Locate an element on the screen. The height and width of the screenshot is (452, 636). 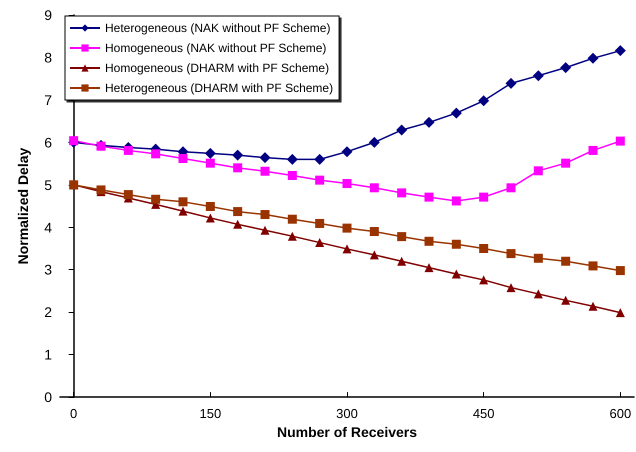
x-axis-title: Number of Receivers is located at coordinates (347, 432).